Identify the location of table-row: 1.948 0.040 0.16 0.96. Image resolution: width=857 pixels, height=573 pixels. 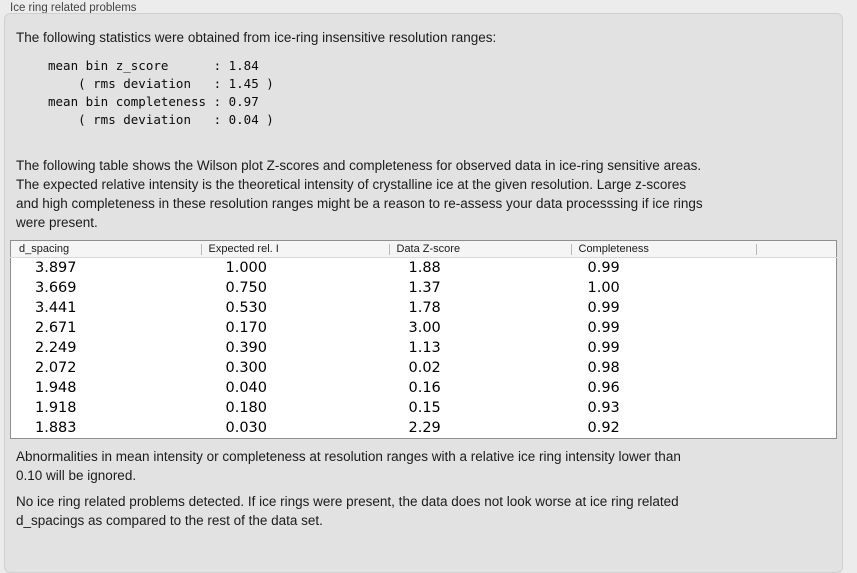
(424, 388).